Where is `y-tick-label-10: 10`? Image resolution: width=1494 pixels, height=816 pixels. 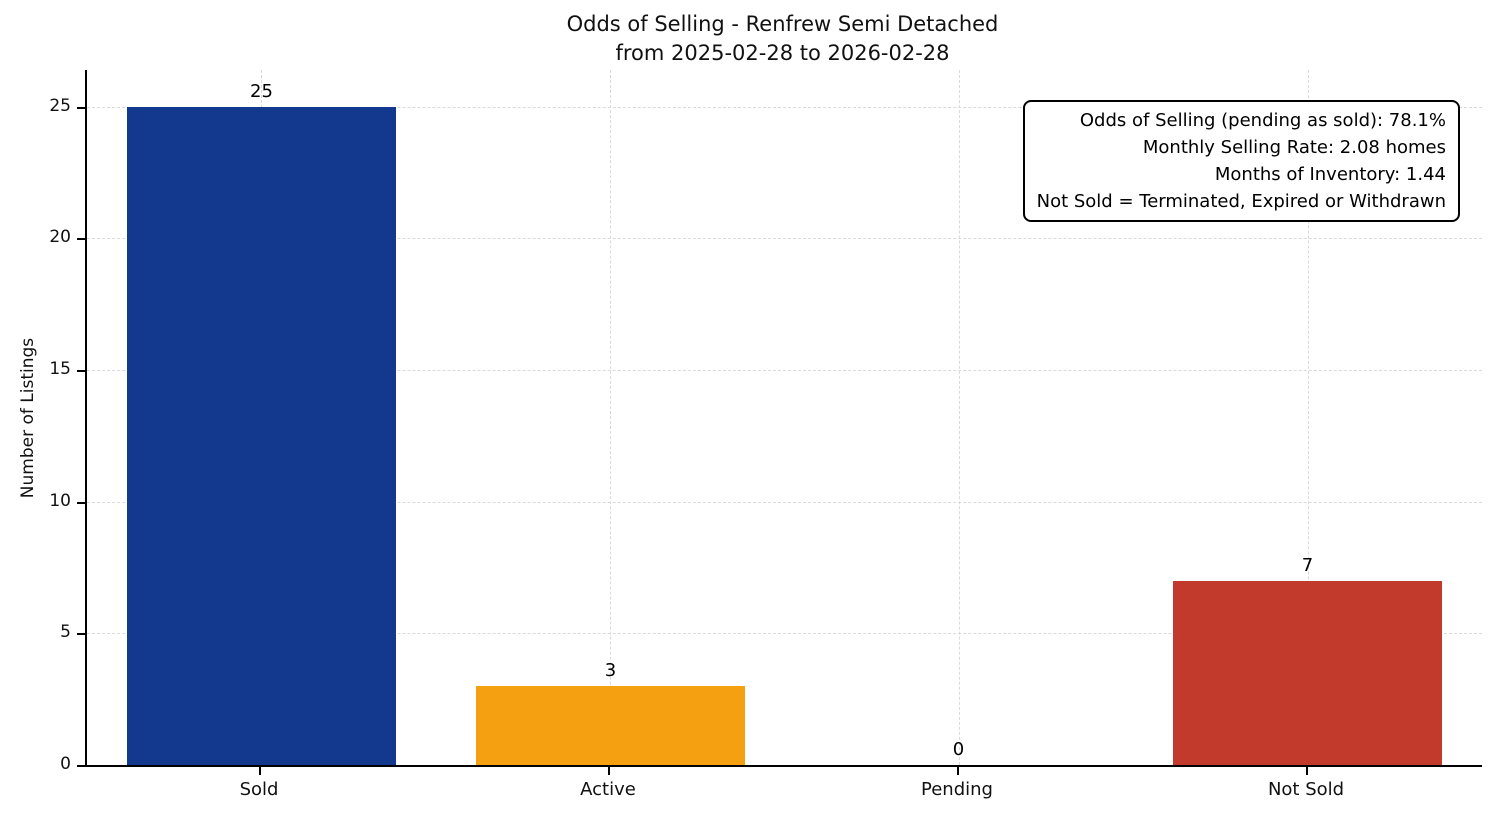
y-tick-label-10: 10 is located at coordinates (60, 500).